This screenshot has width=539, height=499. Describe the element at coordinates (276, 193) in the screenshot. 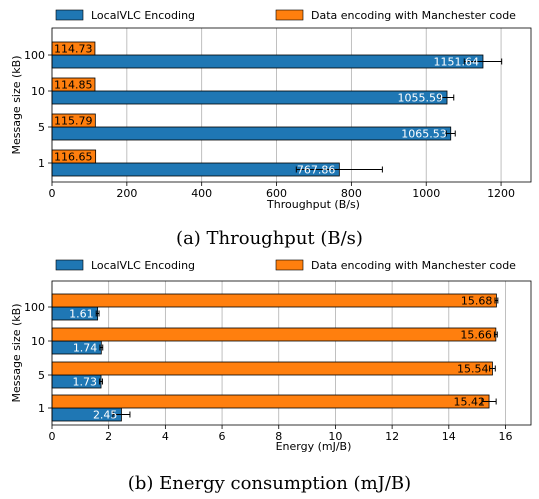

I see `x-tick-label: 600` at that location.